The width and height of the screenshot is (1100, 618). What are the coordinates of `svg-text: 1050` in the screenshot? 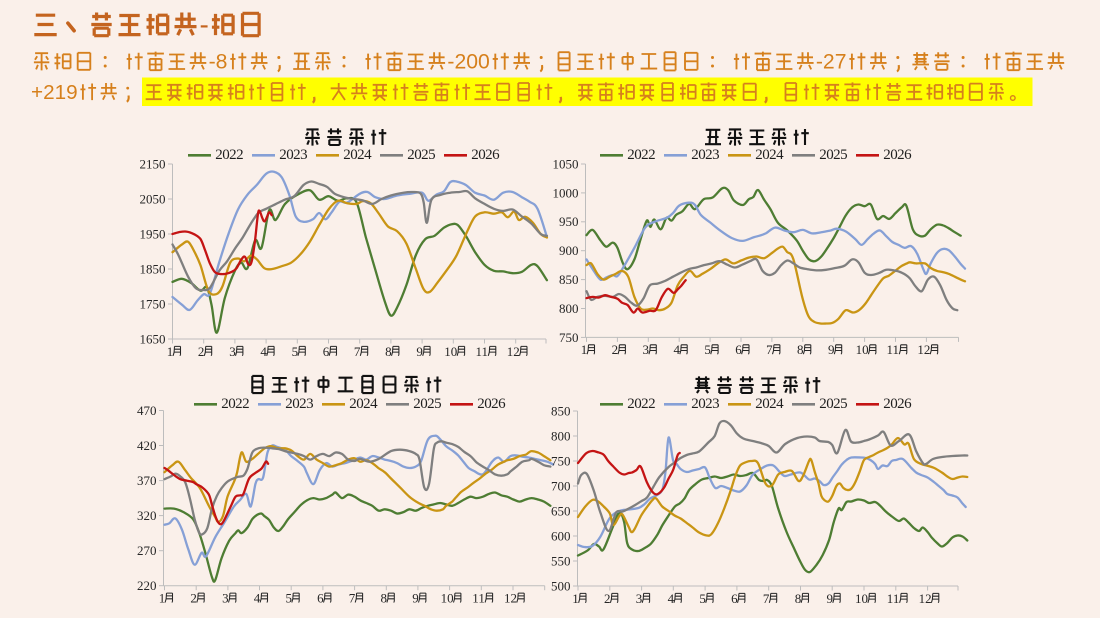 It's located at (566, 163).